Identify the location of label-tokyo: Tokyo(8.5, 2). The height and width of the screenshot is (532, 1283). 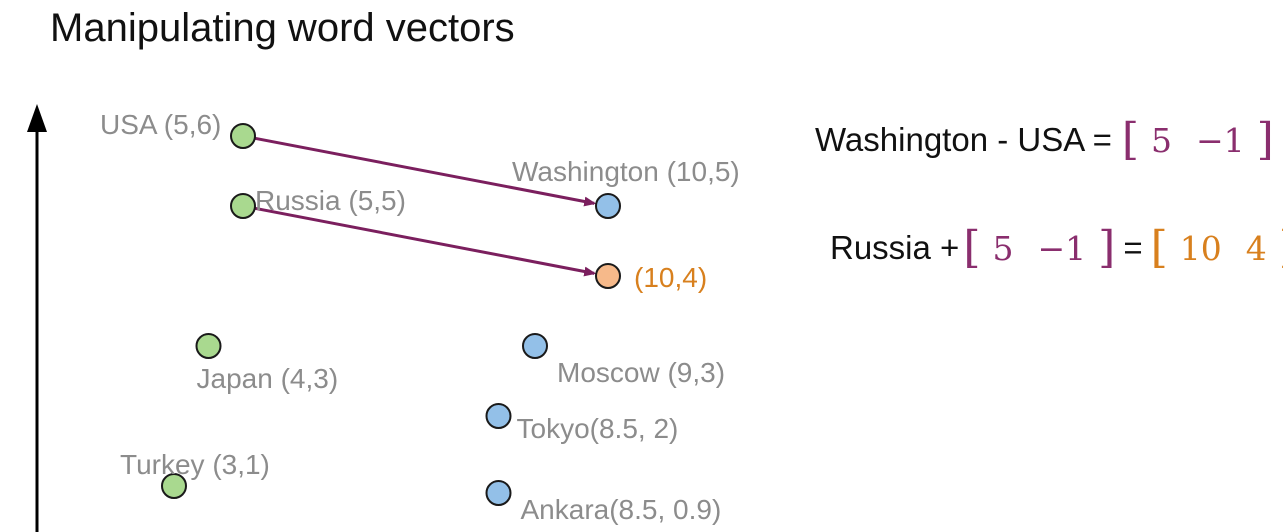
(598, 428).